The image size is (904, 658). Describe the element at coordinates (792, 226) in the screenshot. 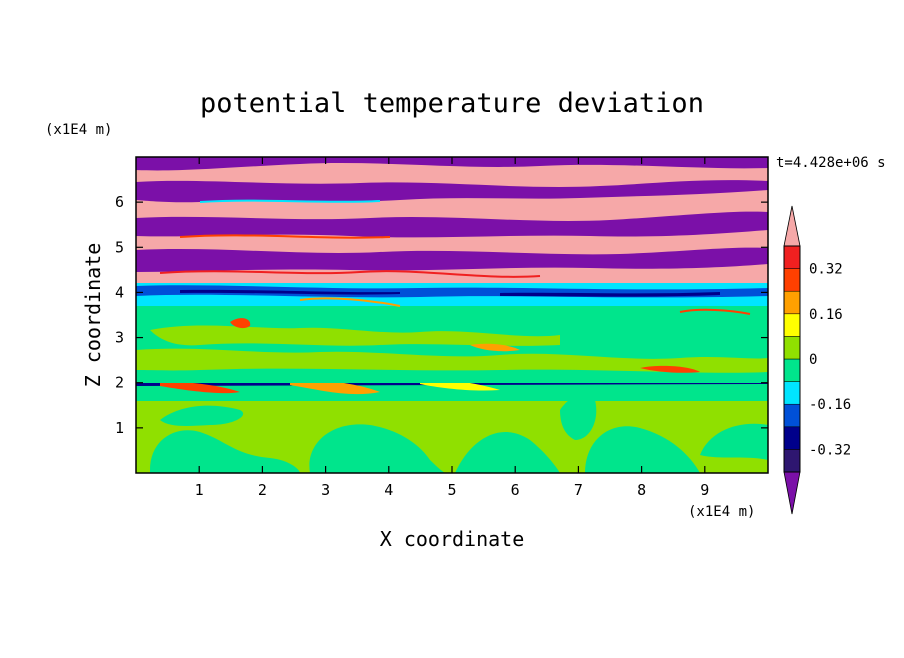

I see `colorbar-over-triangle` at that location.